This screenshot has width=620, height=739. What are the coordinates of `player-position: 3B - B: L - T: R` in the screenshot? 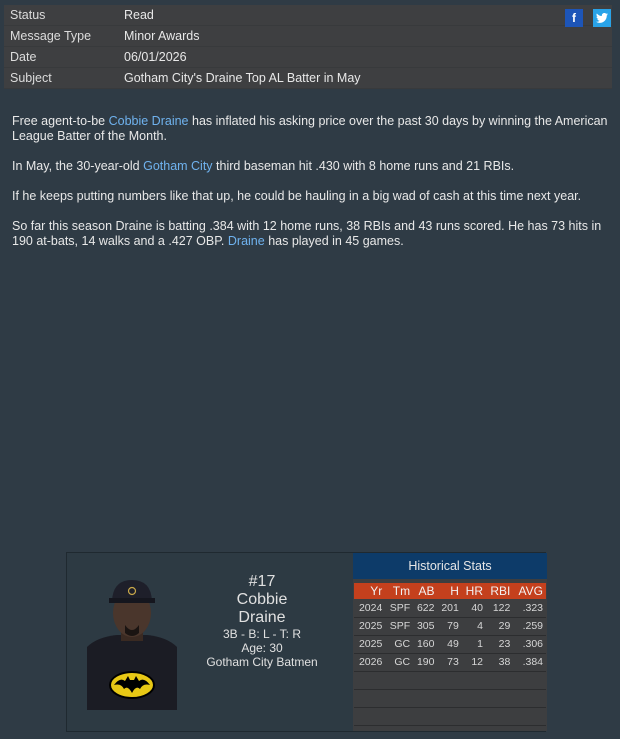 It's located at (262, 634).